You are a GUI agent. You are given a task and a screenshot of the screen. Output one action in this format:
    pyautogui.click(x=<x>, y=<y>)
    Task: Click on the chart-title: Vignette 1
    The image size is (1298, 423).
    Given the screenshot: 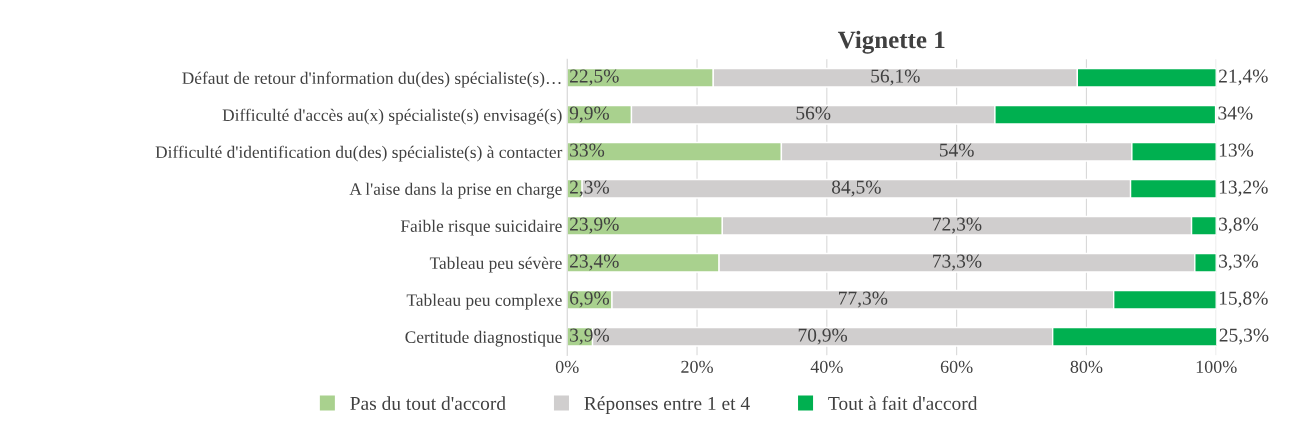 What is the action you would take?
    pyautogui.click(x=891, y=42)
    